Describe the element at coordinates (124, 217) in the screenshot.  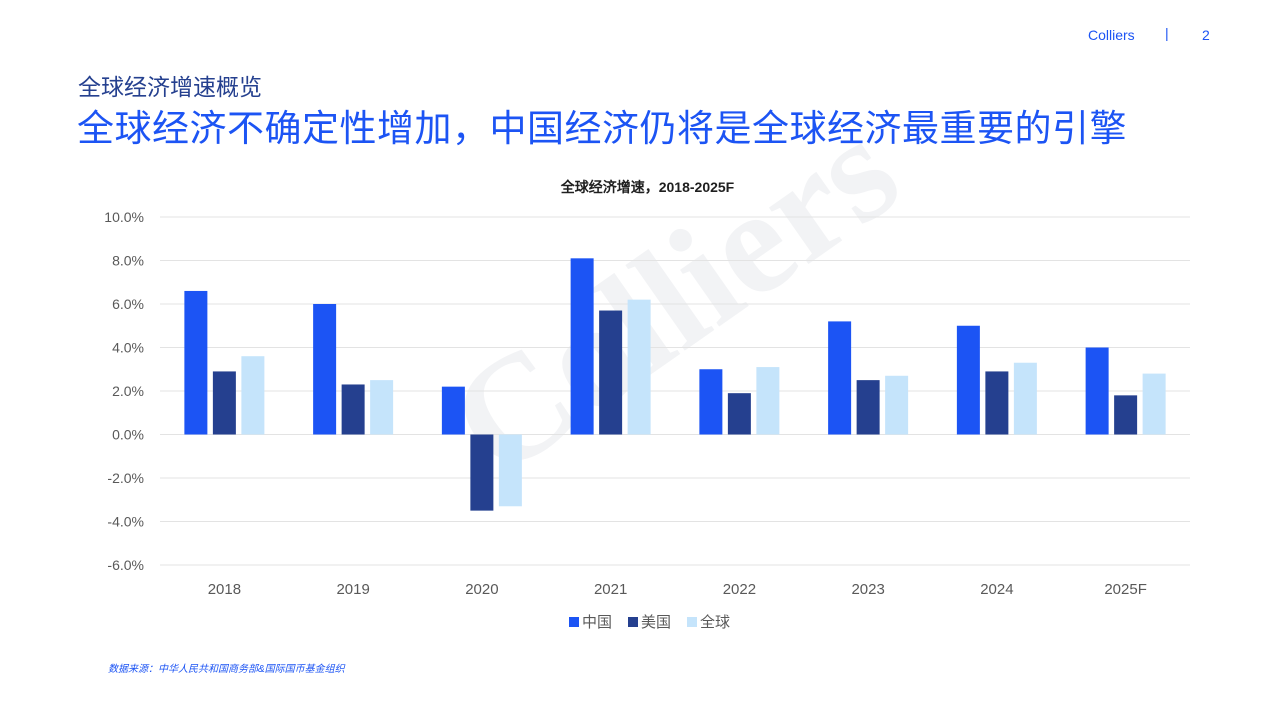
I see `y-tick-label: 10.0%` at that location.